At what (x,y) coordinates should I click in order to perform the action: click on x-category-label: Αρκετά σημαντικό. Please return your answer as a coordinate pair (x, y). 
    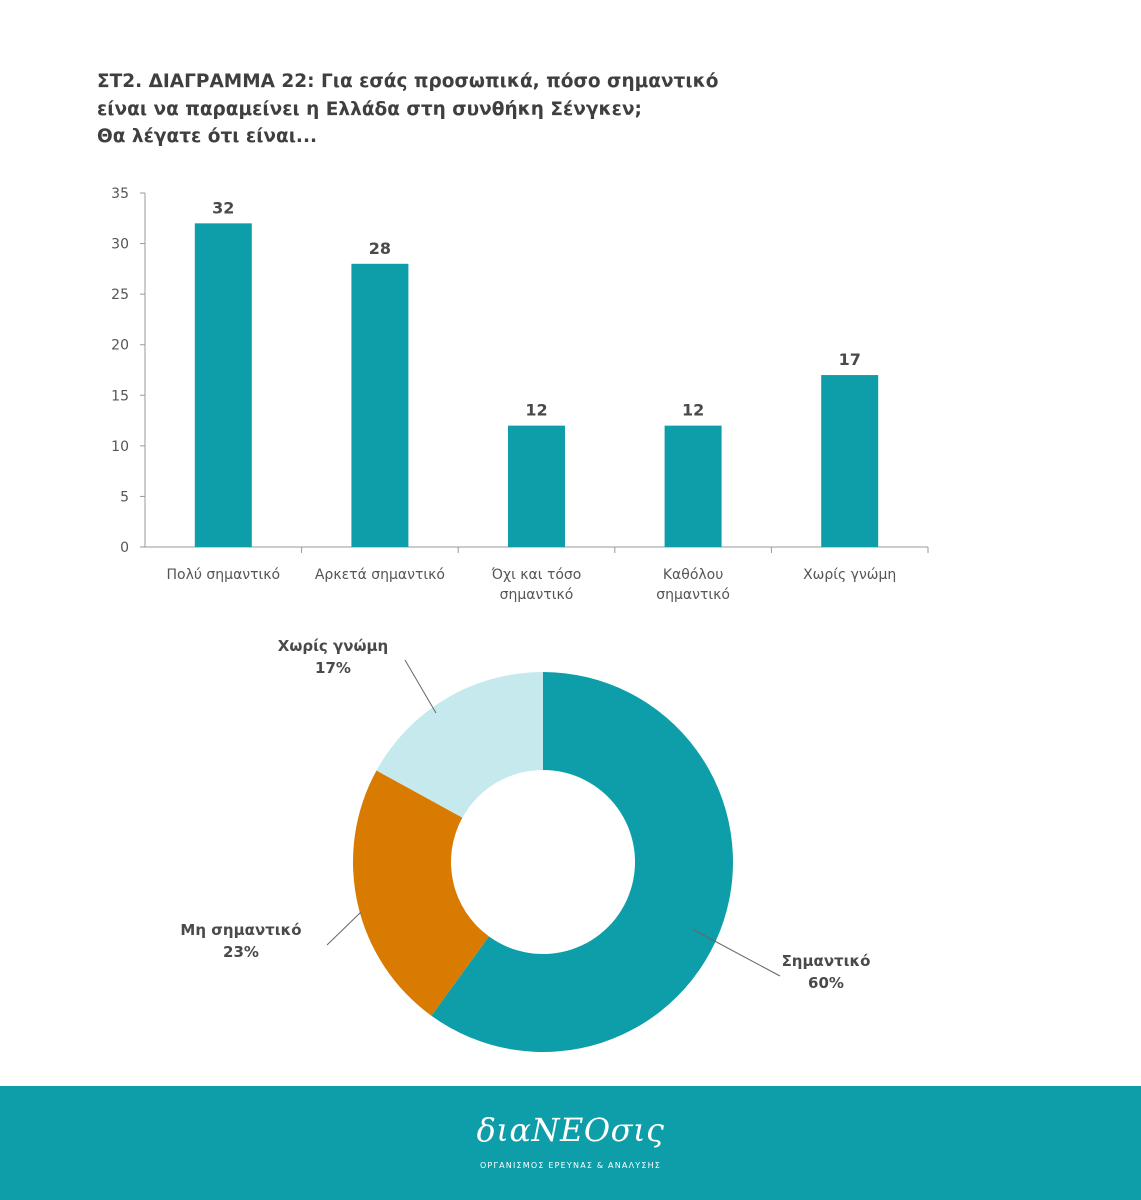
    Looking at the image, I should click on (380, 575).